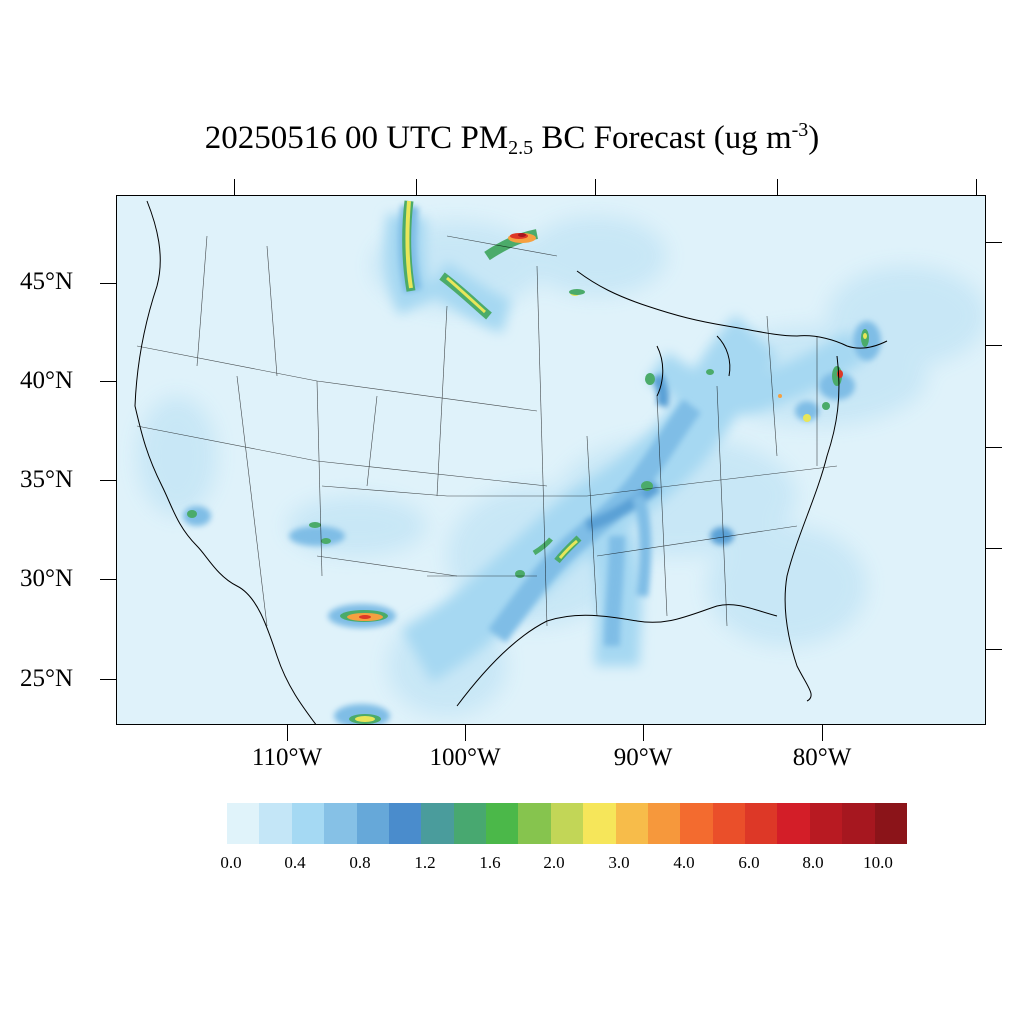  Describe the element at coordinates (287, 757) in the screenshot. I see `lon-label-110w: 110°W` at that location.